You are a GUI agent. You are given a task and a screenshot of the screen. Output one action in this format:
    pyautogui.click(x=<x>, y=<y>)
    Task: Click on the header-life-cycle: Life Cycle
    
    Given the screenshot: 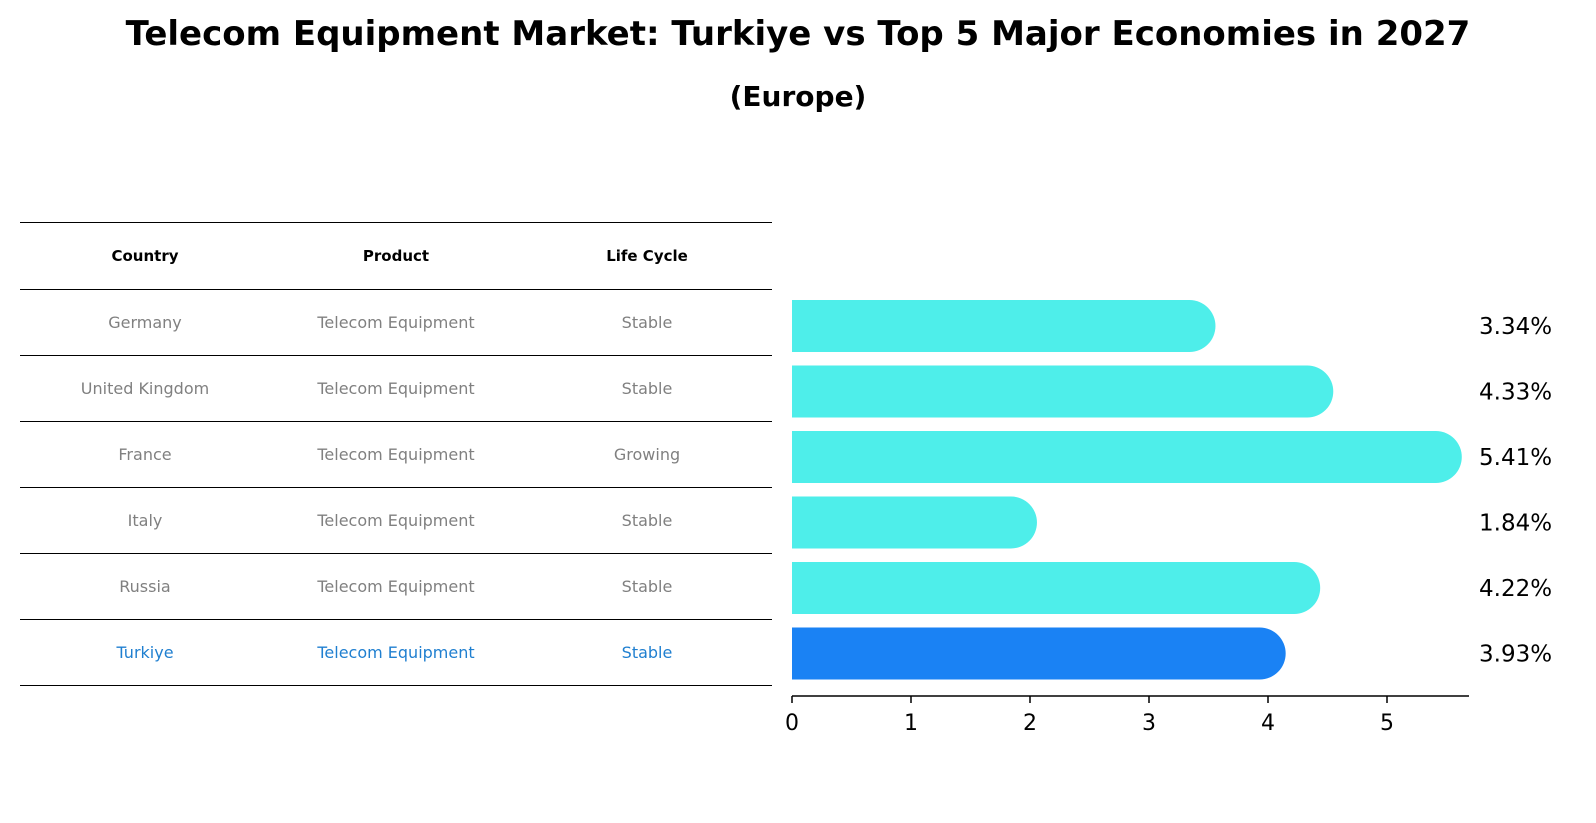 What is the action you would take?
    pyautogui.click(x=647, y=256)
    